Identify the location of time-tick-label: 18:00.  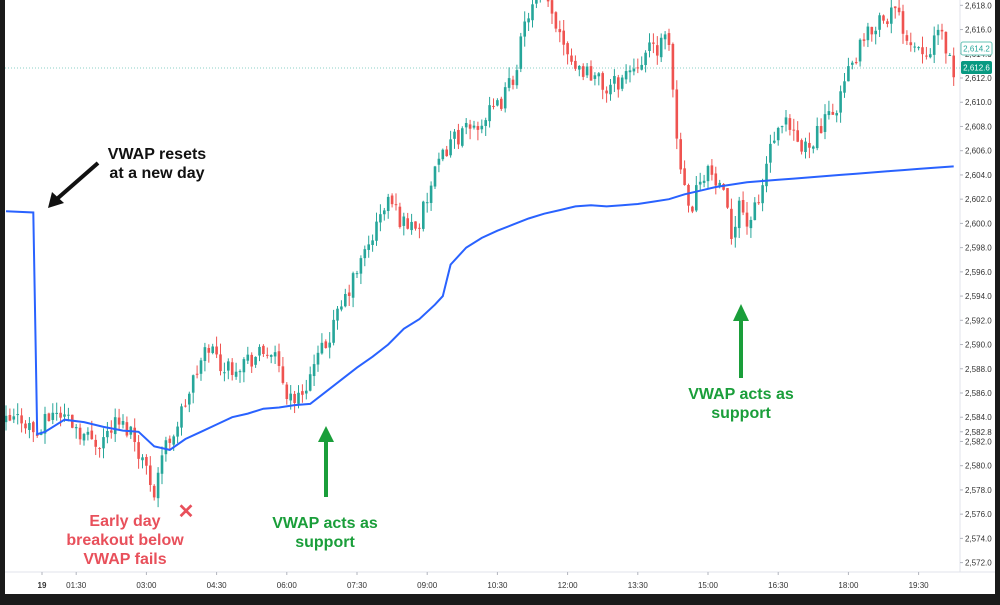
(848, 585).